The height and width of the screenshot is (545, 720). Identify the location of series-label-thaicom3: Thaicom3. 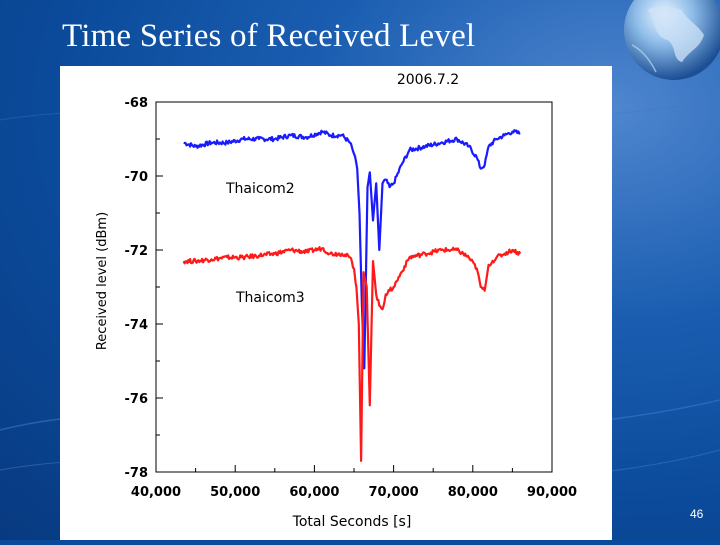
(270, 298).